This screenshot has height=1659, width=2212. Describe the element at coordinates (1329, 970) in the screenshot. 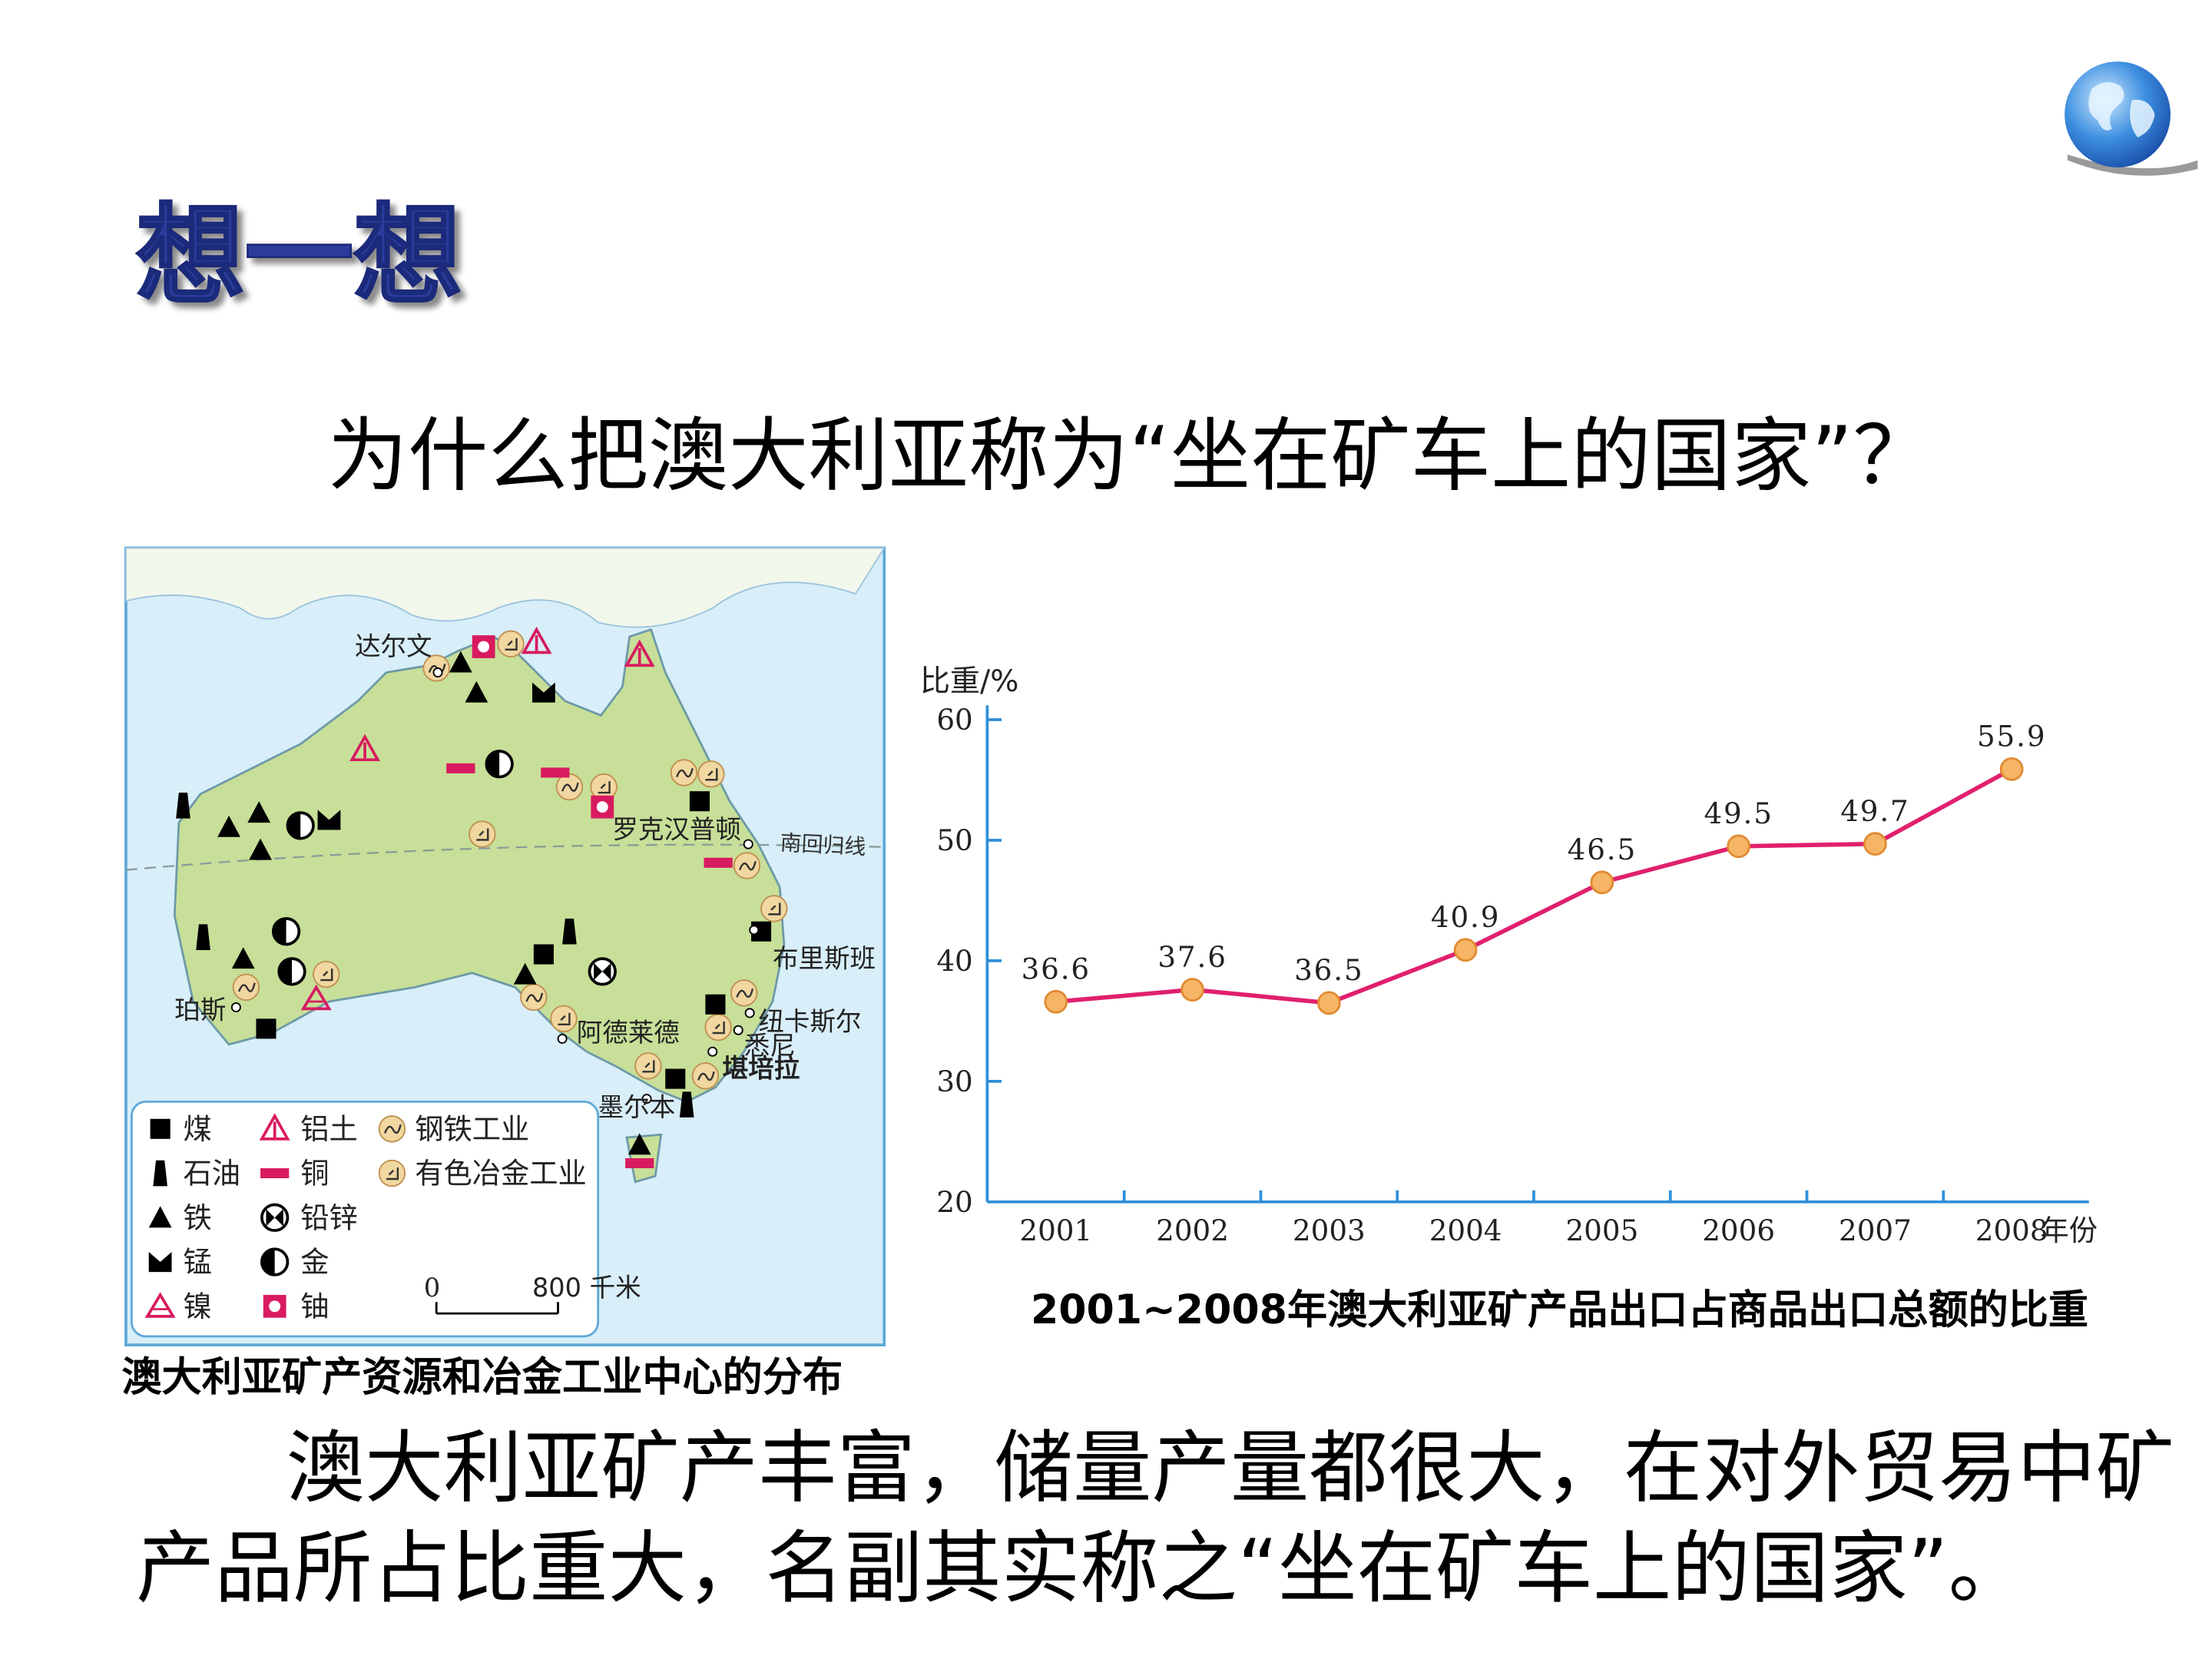

I see `value-label: 36.5` at that location.